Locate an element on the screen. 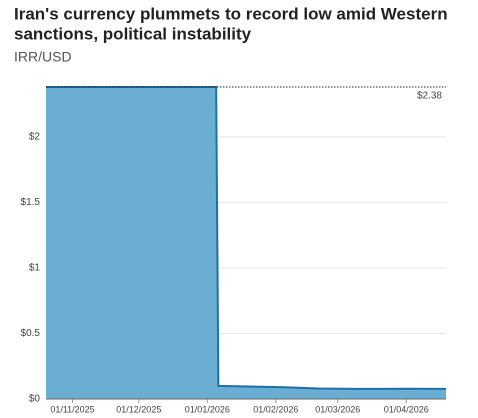 The width and height of the screenshot is (478, 418). y-tick-label: $1 is located at coordinates (35, 268).